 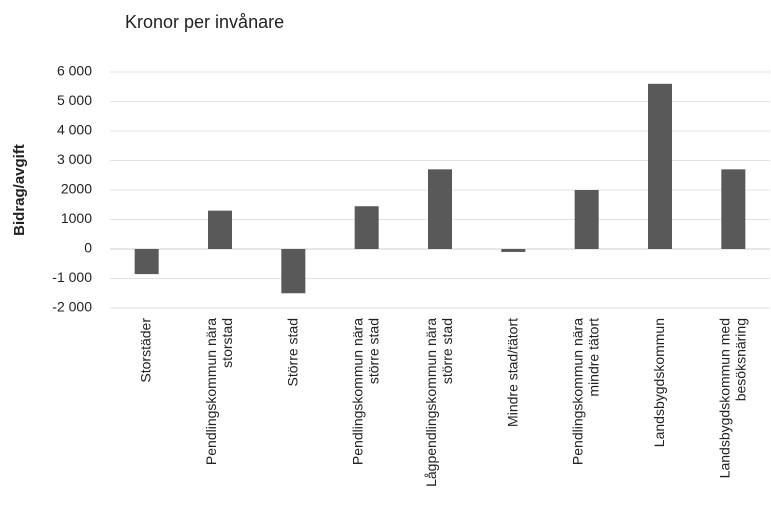 I want to click on x-tick-label: Storstäder, so click(x=145, y=350).